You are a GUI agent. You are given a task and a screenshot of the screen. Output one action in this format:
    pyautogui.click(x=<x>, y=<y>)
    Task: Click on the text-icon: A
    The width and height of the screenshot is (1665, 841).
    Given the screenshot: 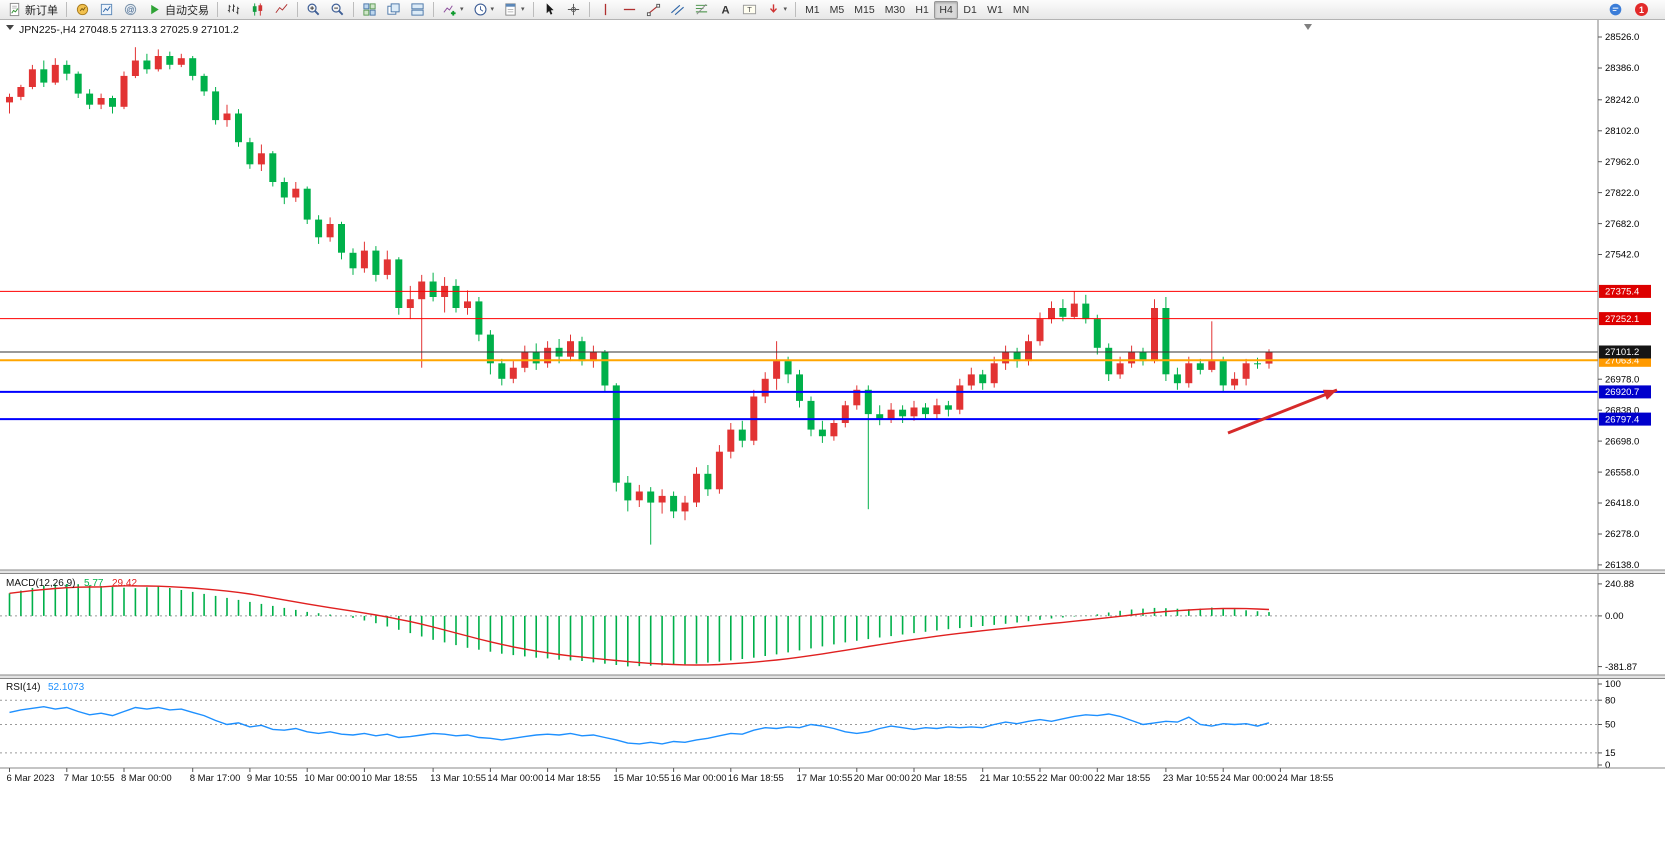 What is the action you would take?
    pyautogui.click(x=725, y=11)
    